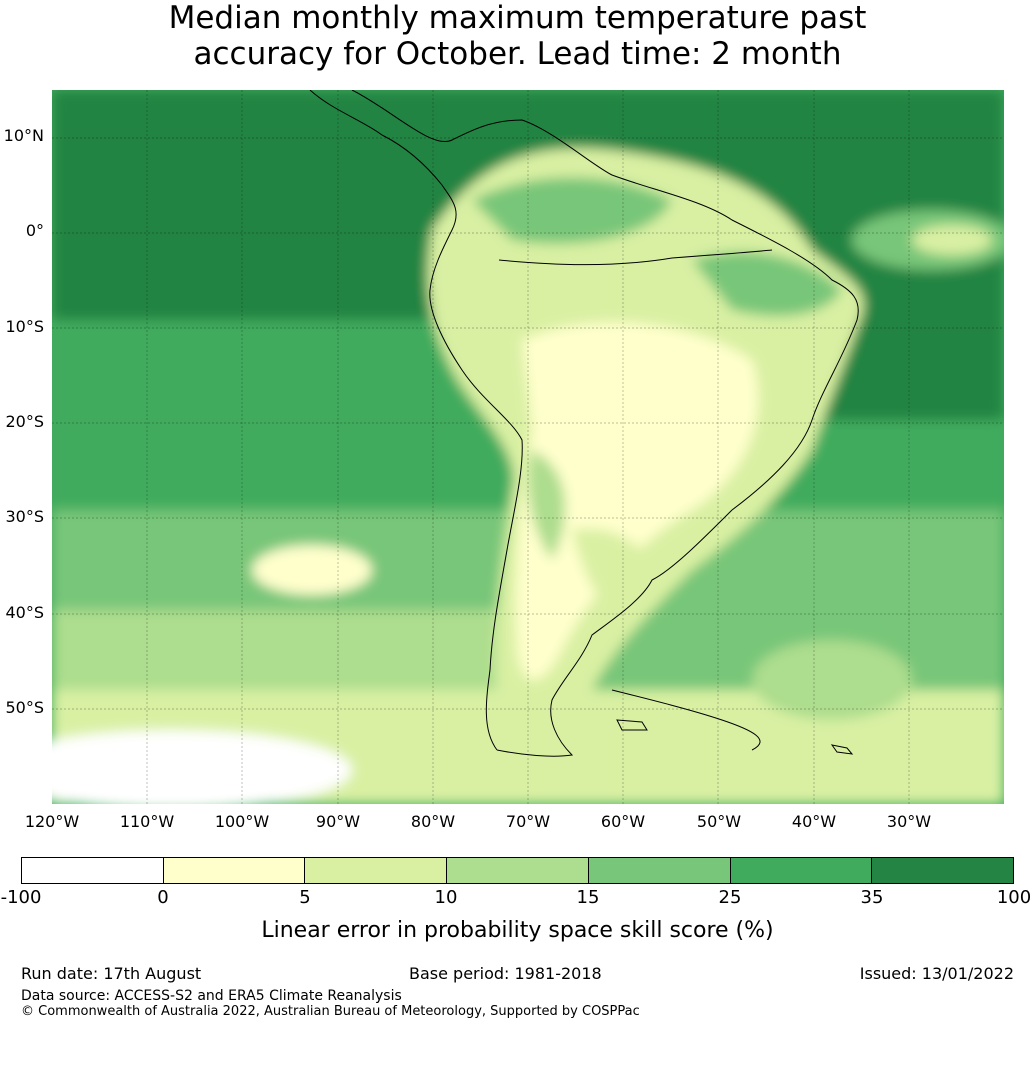 The height and width of the screenshot is (1065, 1035). Describe the element at coordinates (446, 897) in the screenshot. I see `colorbar-tick: 10` at that location.